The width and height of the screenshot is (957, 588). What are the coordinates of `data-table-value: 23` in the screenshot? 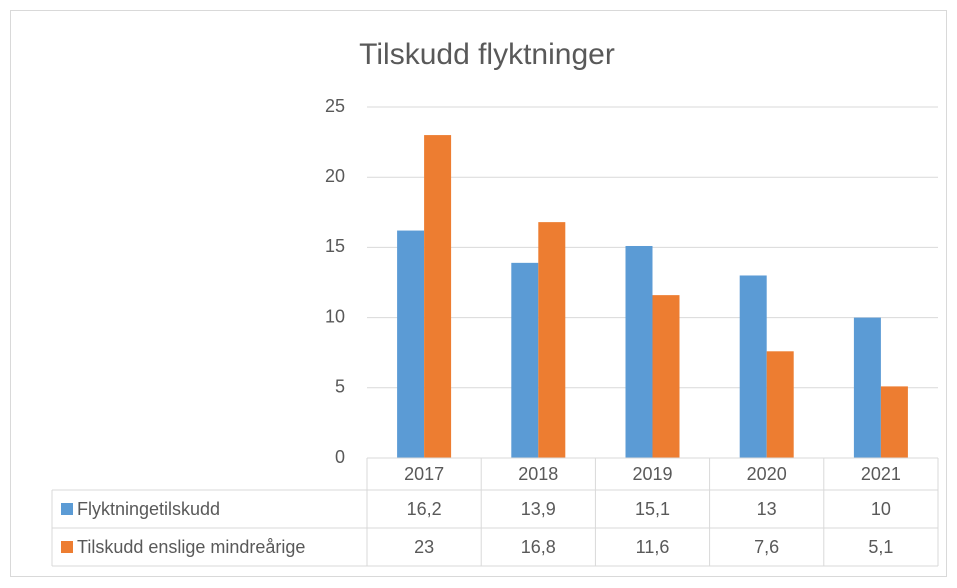 It's located at (424, 547).